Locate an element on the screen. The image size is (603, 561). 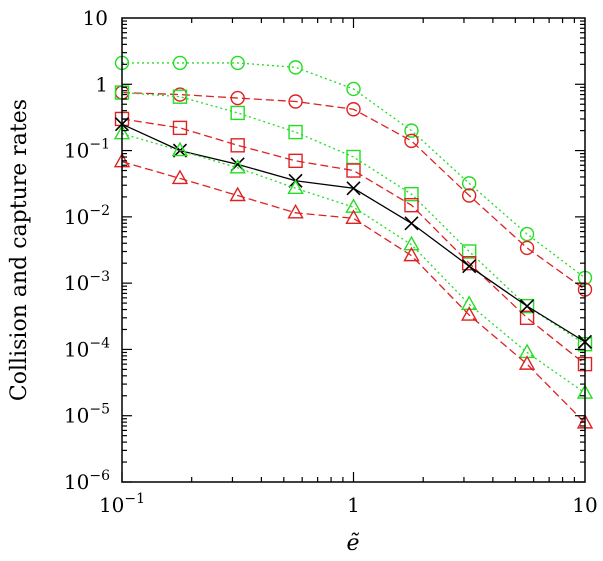
y-tick-label: 1 is located at coordinates (101, 84).